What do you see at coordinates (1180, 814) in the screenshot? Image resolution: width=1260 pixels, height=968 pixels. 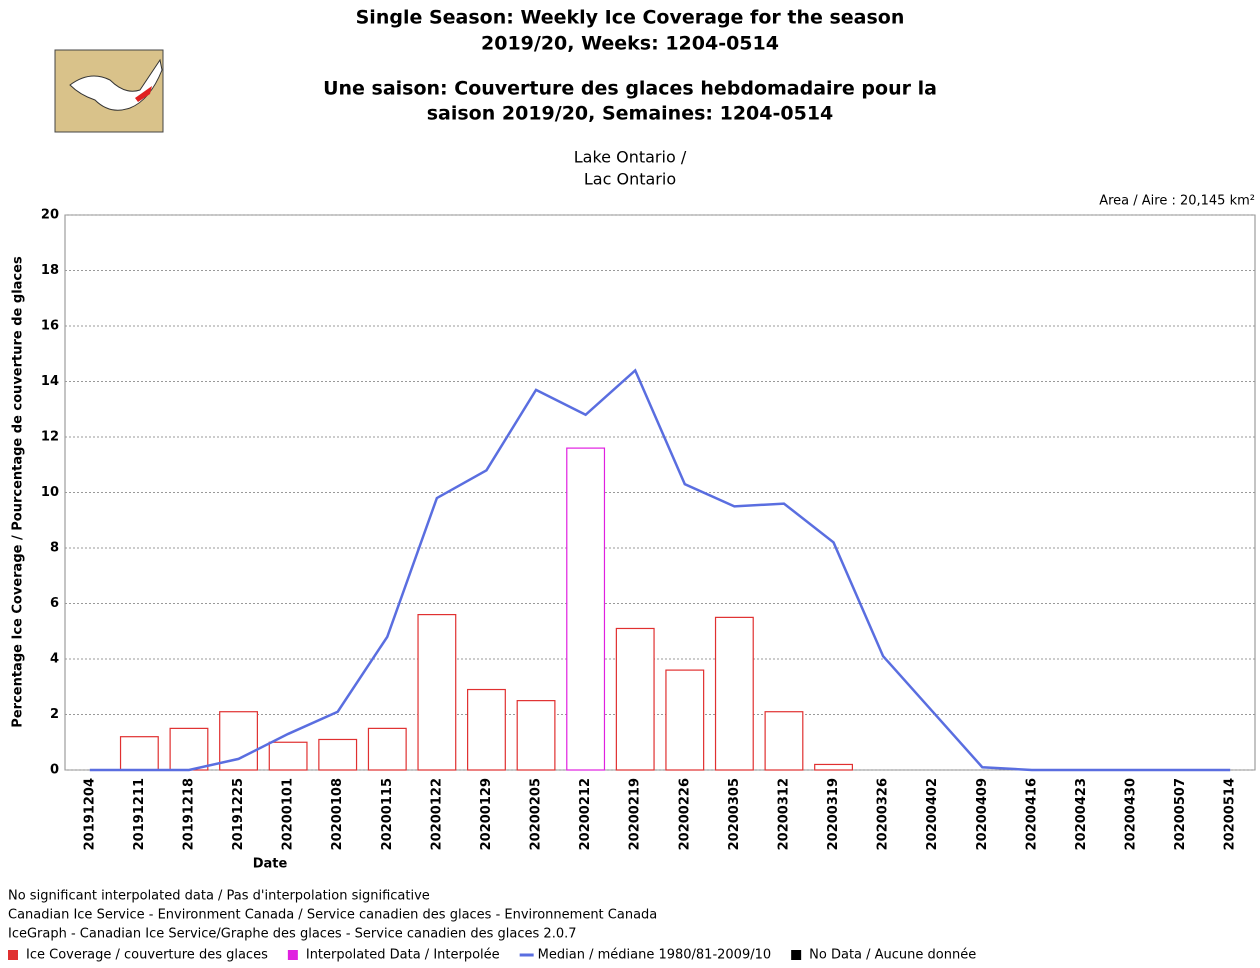 I see `x-tick-label: 20200507` at bounding box center [1180, 814].